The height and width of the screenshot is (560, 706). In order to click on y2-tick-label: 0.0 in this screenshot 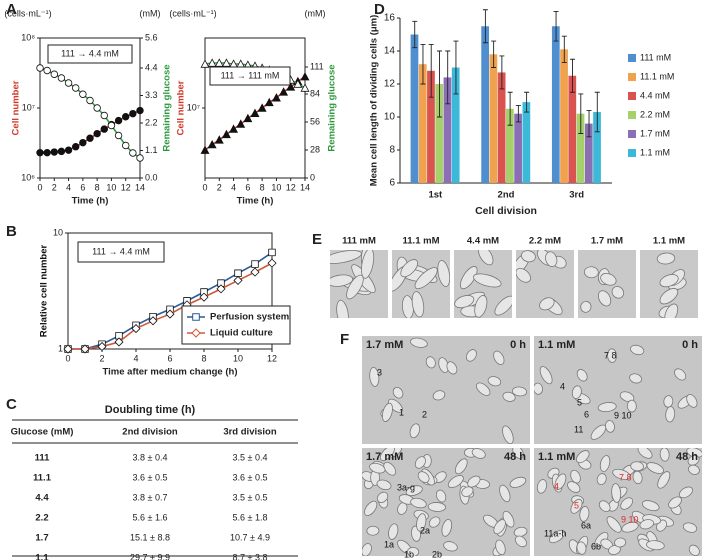, I will do `click(151, 177)`.